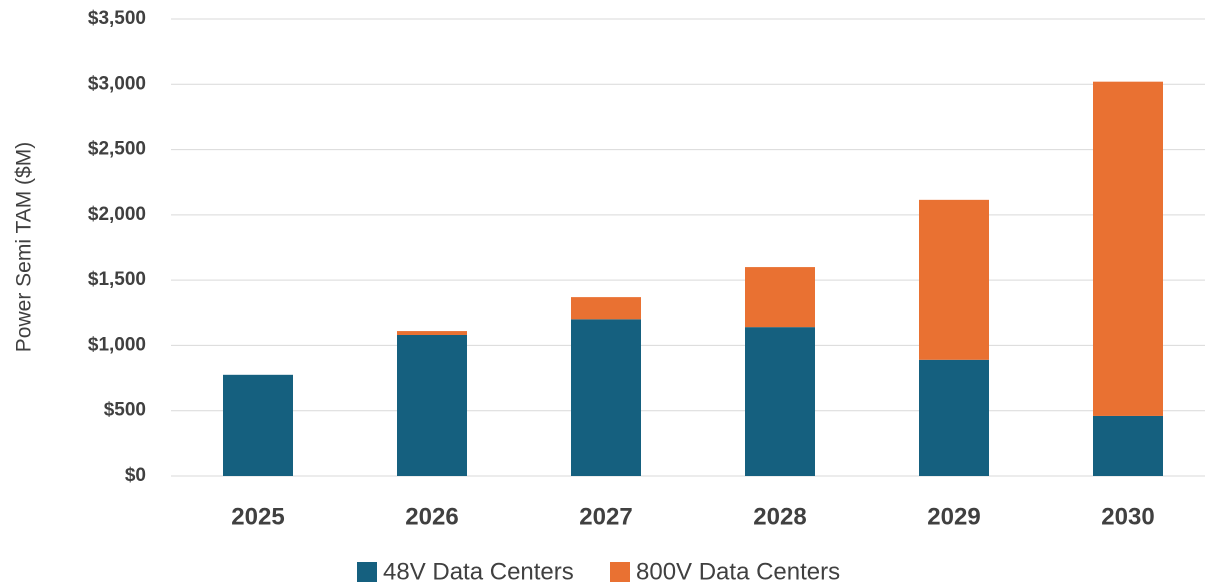 Image resolution: width=1205 pixels, height=588 pixels. What do you see at coordinates (24, 247) in the screenshot?
I see `y-axis-label: Power Semi TAM ($M)` at bounding box center [24, 247].